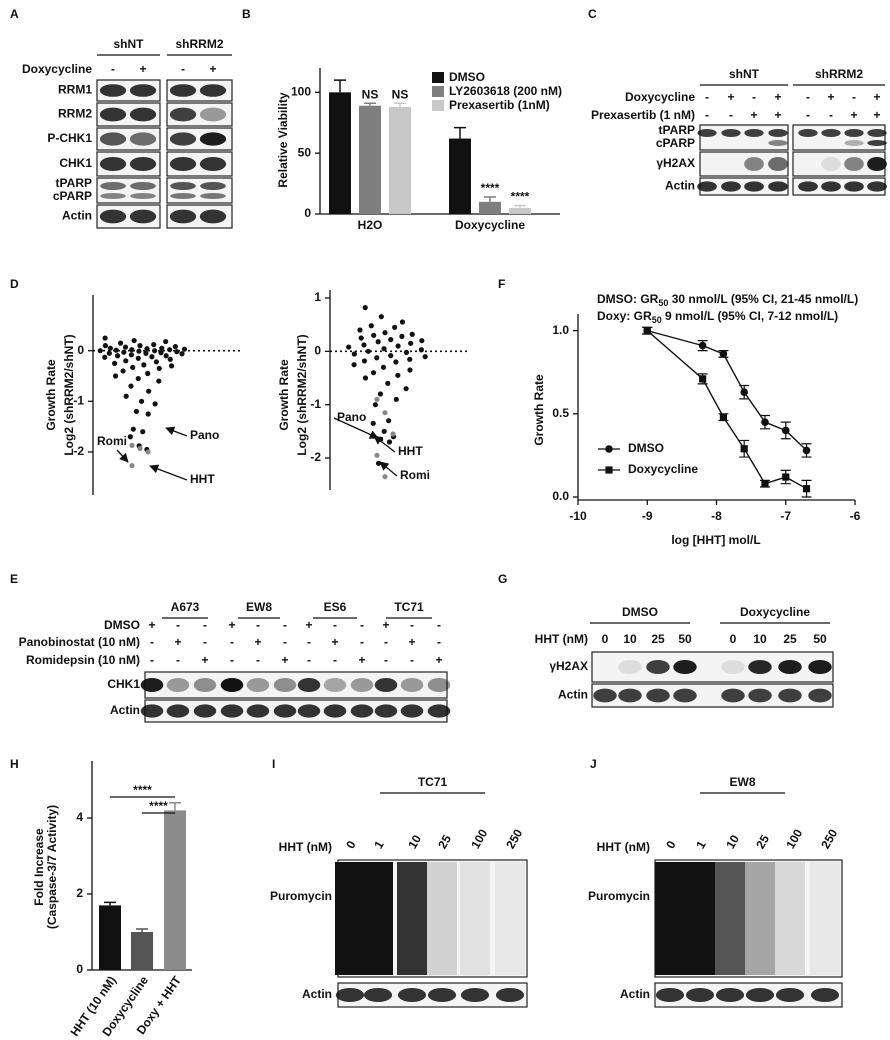 The height and width of the screenshot is (1040, 890). What do you see at coordinates (593, 764) in the screenshot?
I see `panel-letter: J` at bounding box center [593, 764].